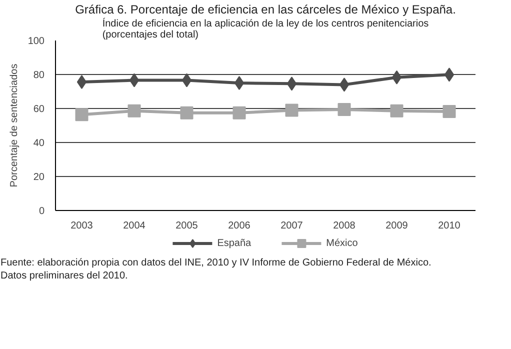 This screenshot has height=349, width=511. Describe the element at coordinates (39, 143) in the screenshot. I see `y-tick-label: 40` at that location.